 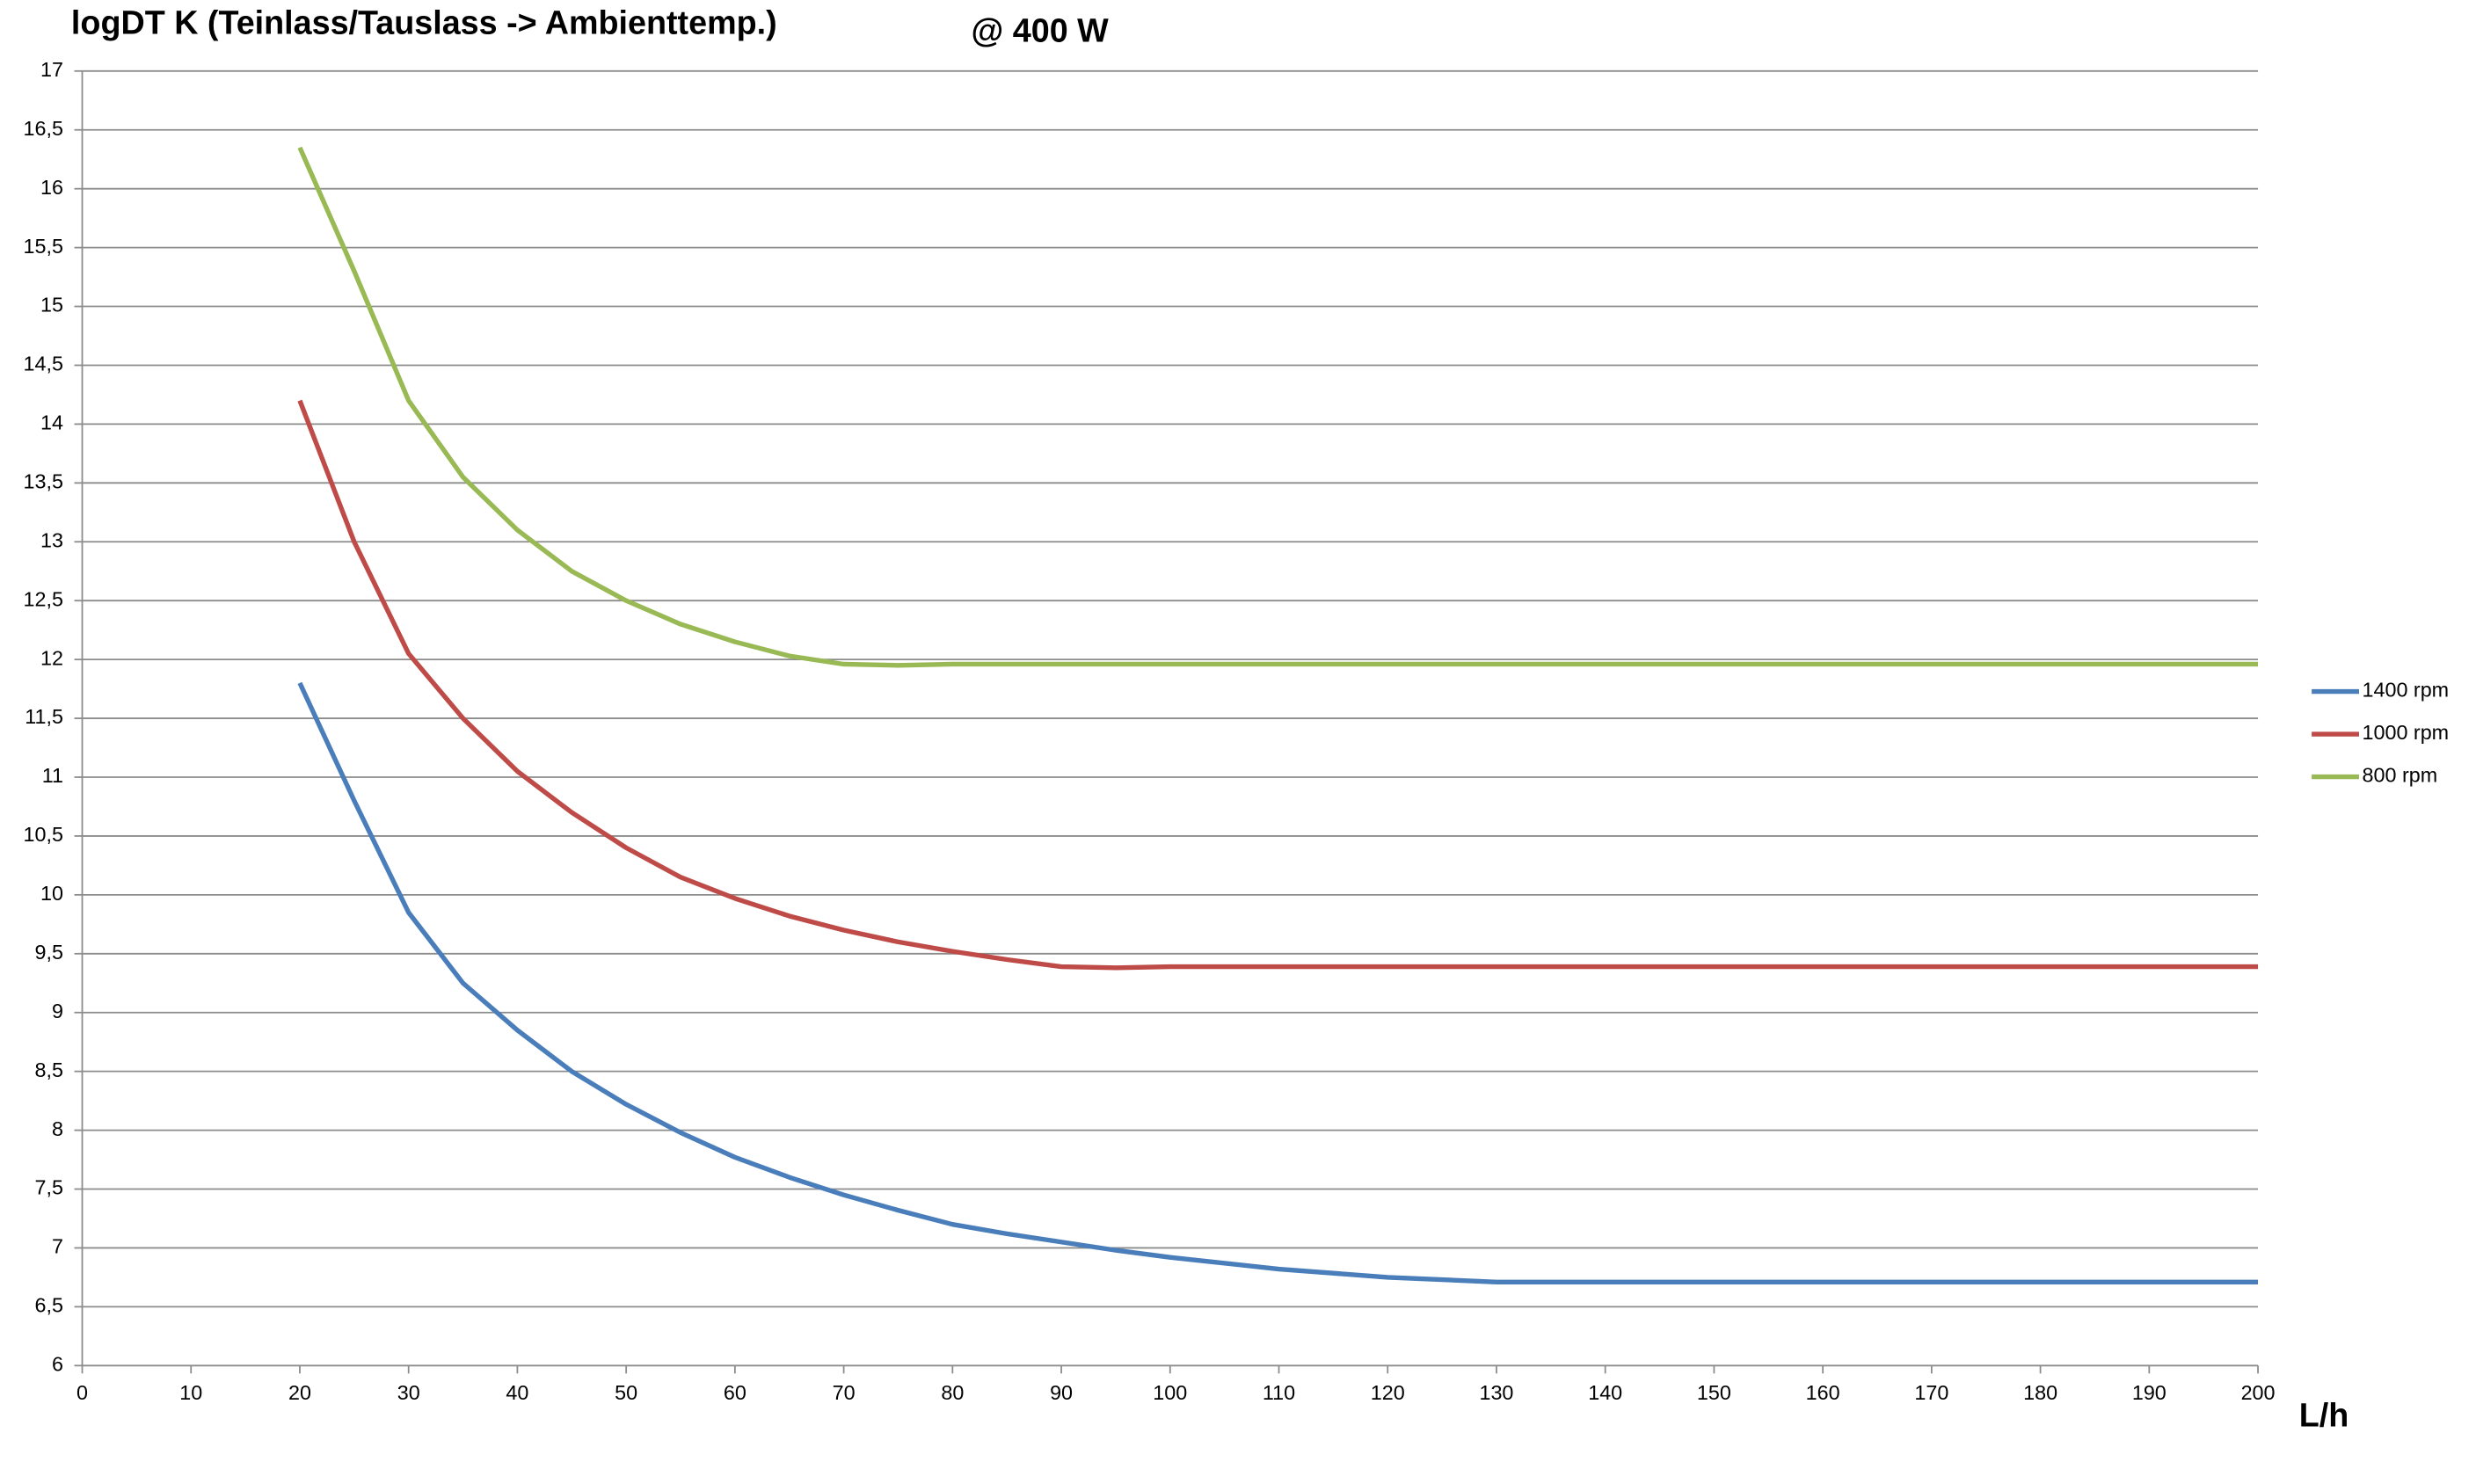 I want to click on x-tick-label: 90, so click(x=1062, y=1392).